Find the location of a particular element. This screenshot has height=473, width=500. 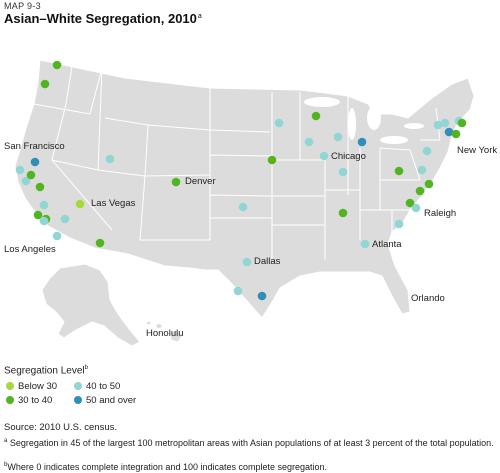

map-label: MAP 9-3 is located at coordinates (22, 6).